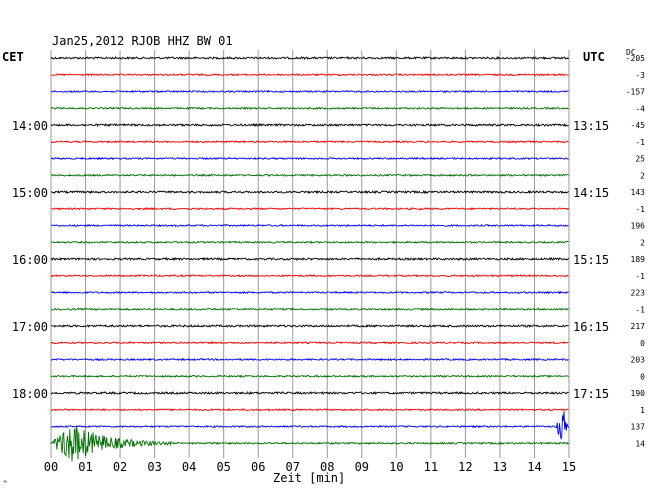 The width and height of the screenshot is (650, 494). What do you see at coordinates (223, 467) in the screenshot?
I see `x-tick-label: 05` at bounding box center [223, 467].